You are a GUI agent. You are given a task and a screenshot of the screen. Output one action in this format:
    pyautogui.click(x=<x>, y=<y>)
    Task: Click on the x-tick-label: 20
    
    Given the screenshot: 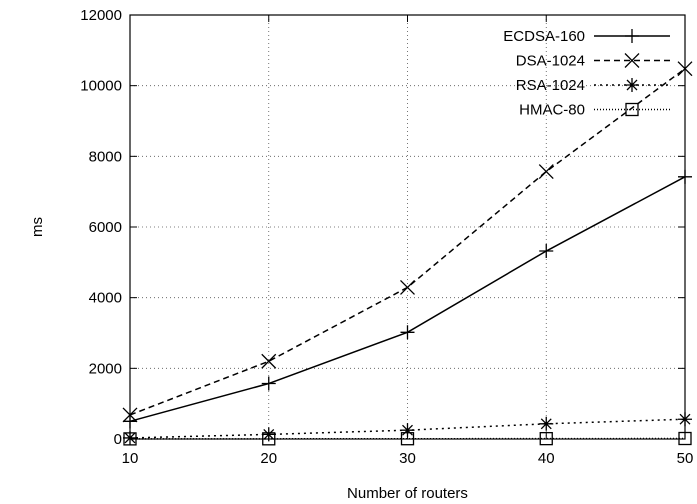 What is the action you would take?
    pyautogui.click(x=268, y=458)
    